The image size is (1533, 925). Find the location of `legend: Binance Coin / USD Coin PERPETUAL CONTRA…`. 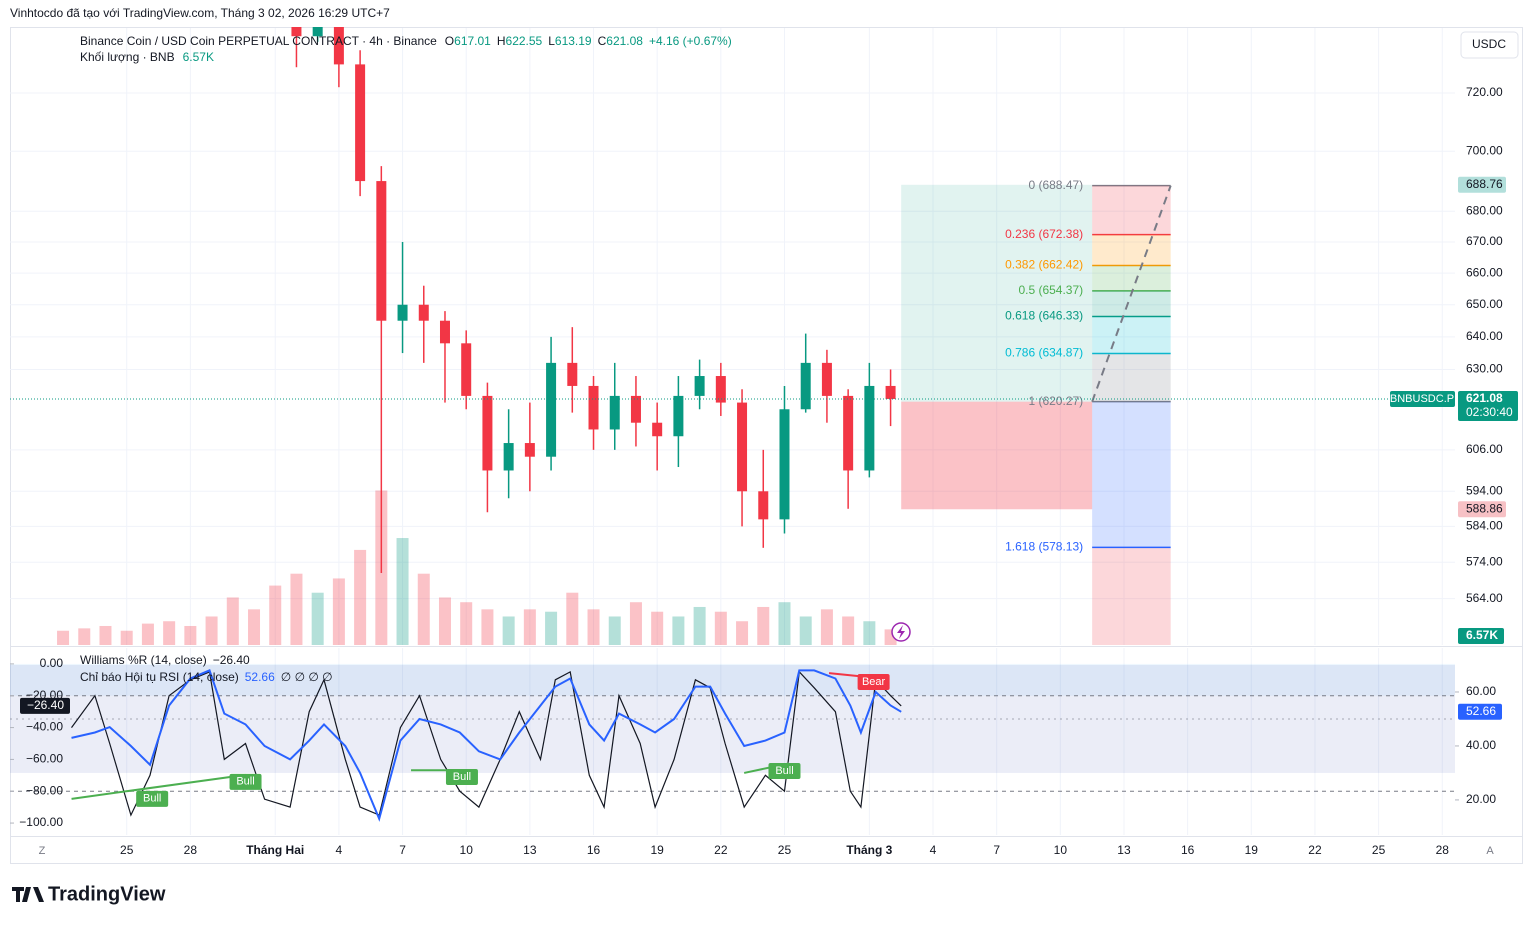

legend: Binance Coin / USD Coin PERPETUAL CONTRA… is located at coordinates (406, 41).